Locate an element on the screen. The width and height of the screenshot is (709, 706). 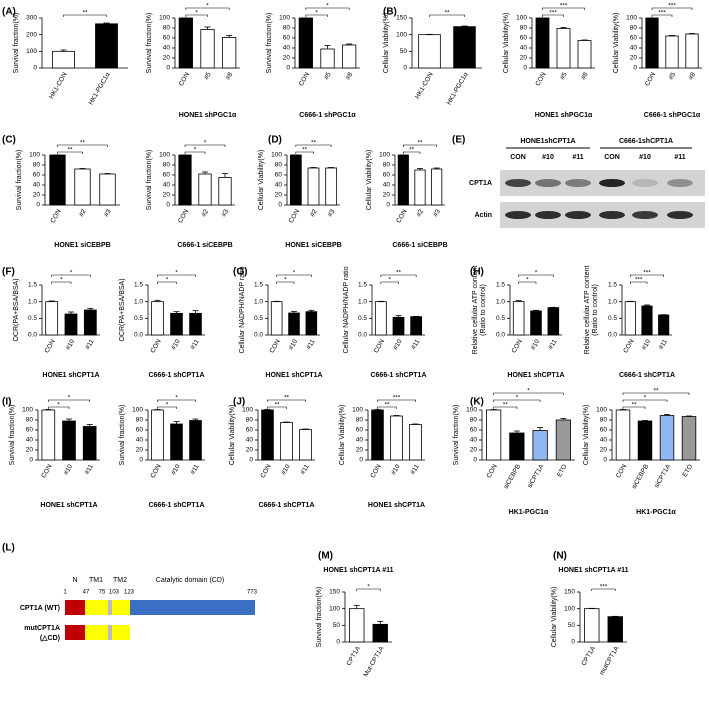
x-tick-label: siCEBPB is located at coordinates (640, 476).